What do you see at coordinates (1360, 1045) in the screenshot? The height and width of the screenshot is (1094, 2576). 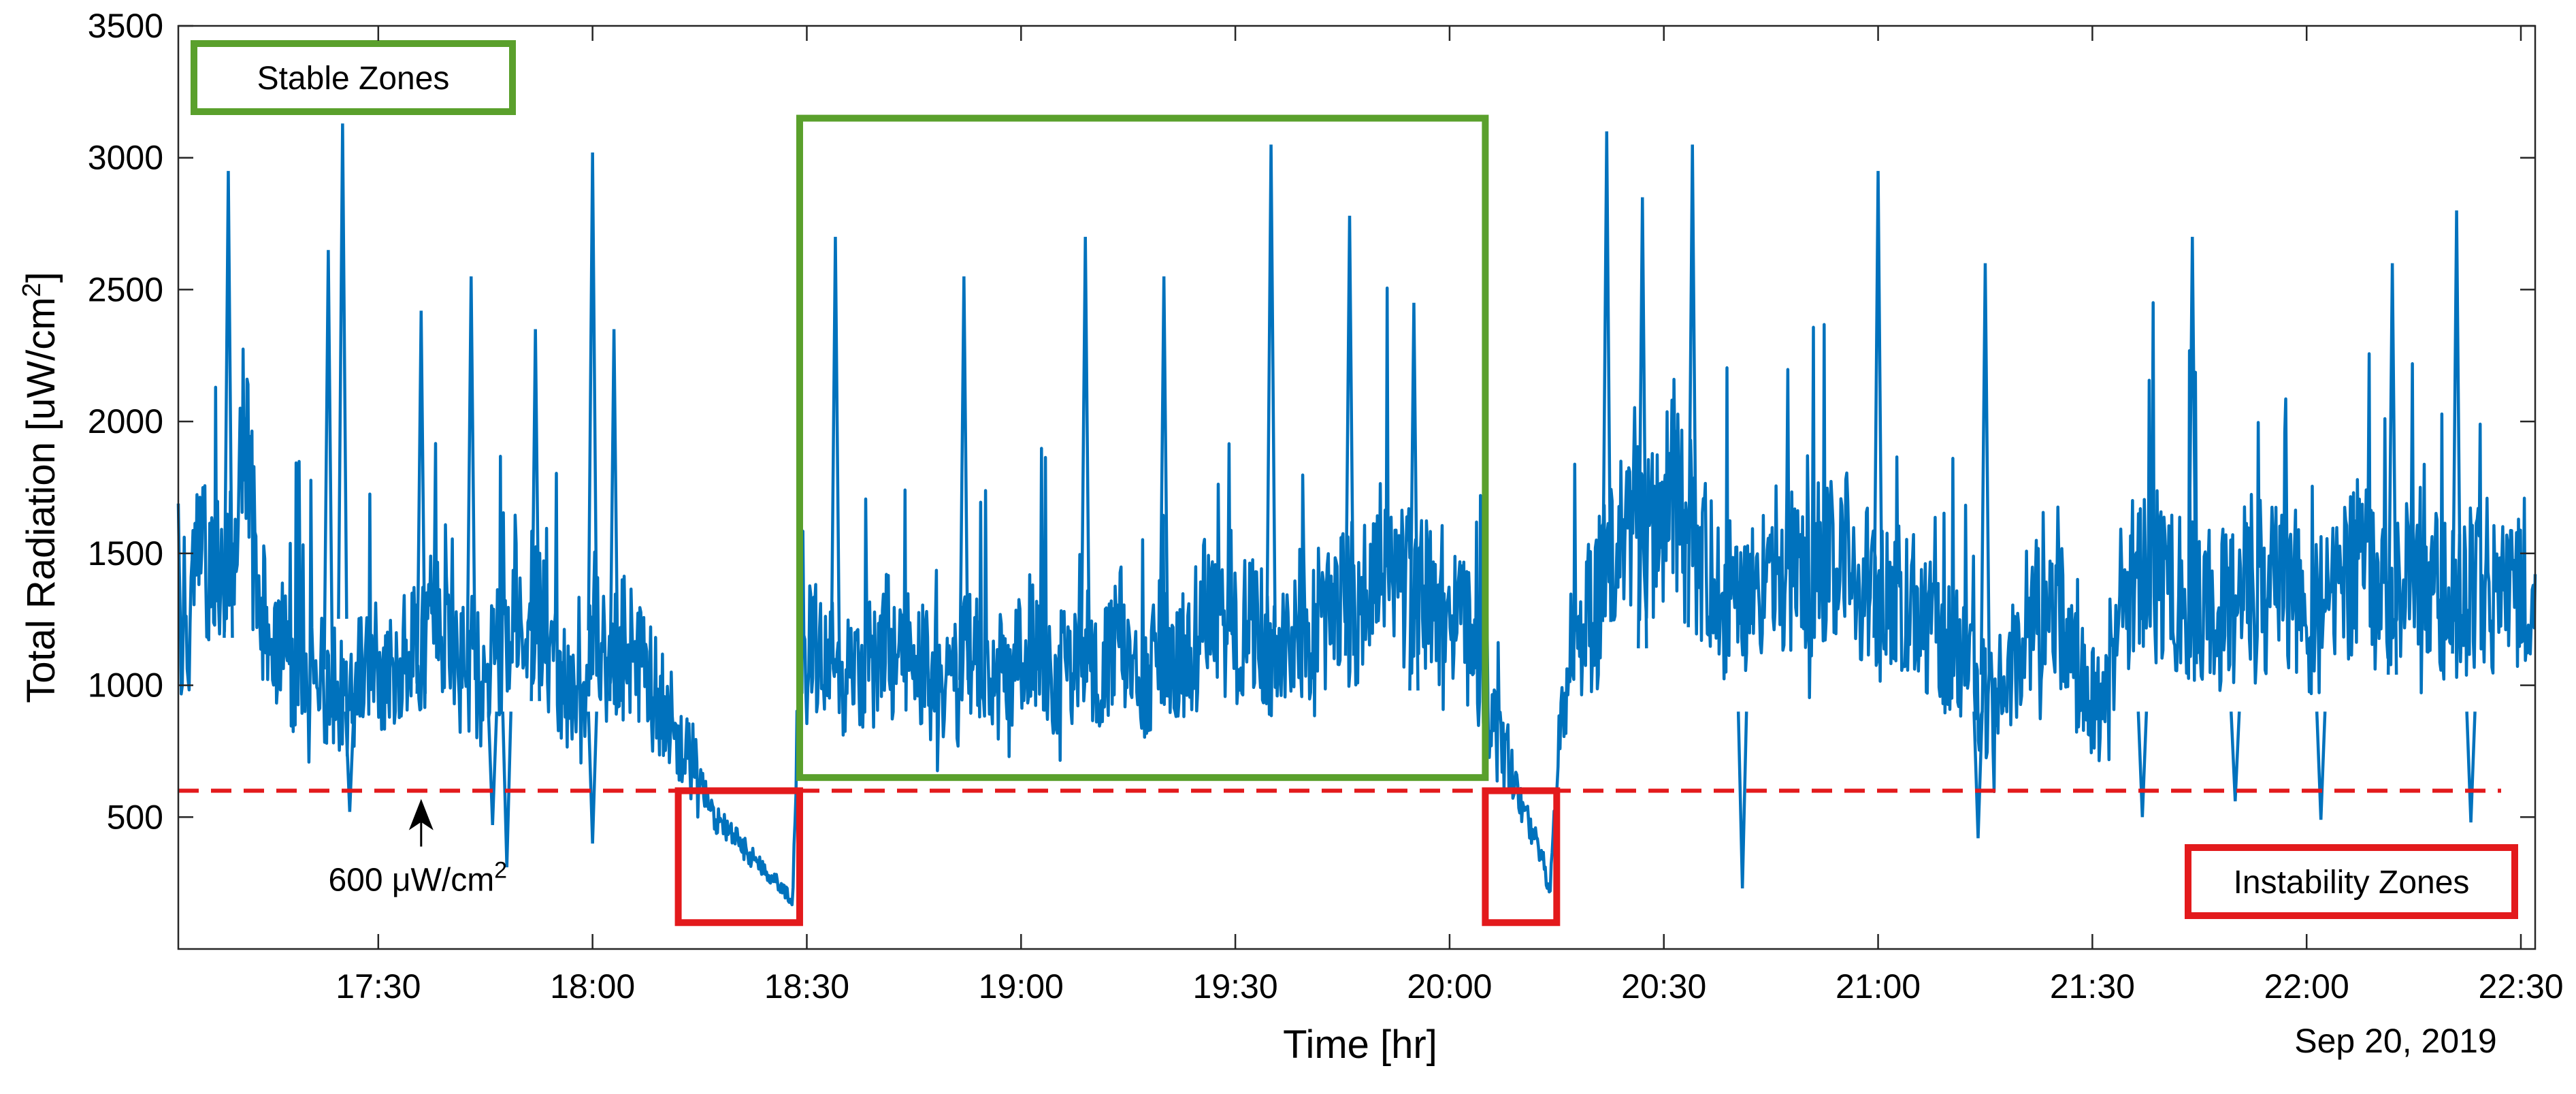 I see `x-axis-label: Time [hr]` at bounding box center [1360, 1045].